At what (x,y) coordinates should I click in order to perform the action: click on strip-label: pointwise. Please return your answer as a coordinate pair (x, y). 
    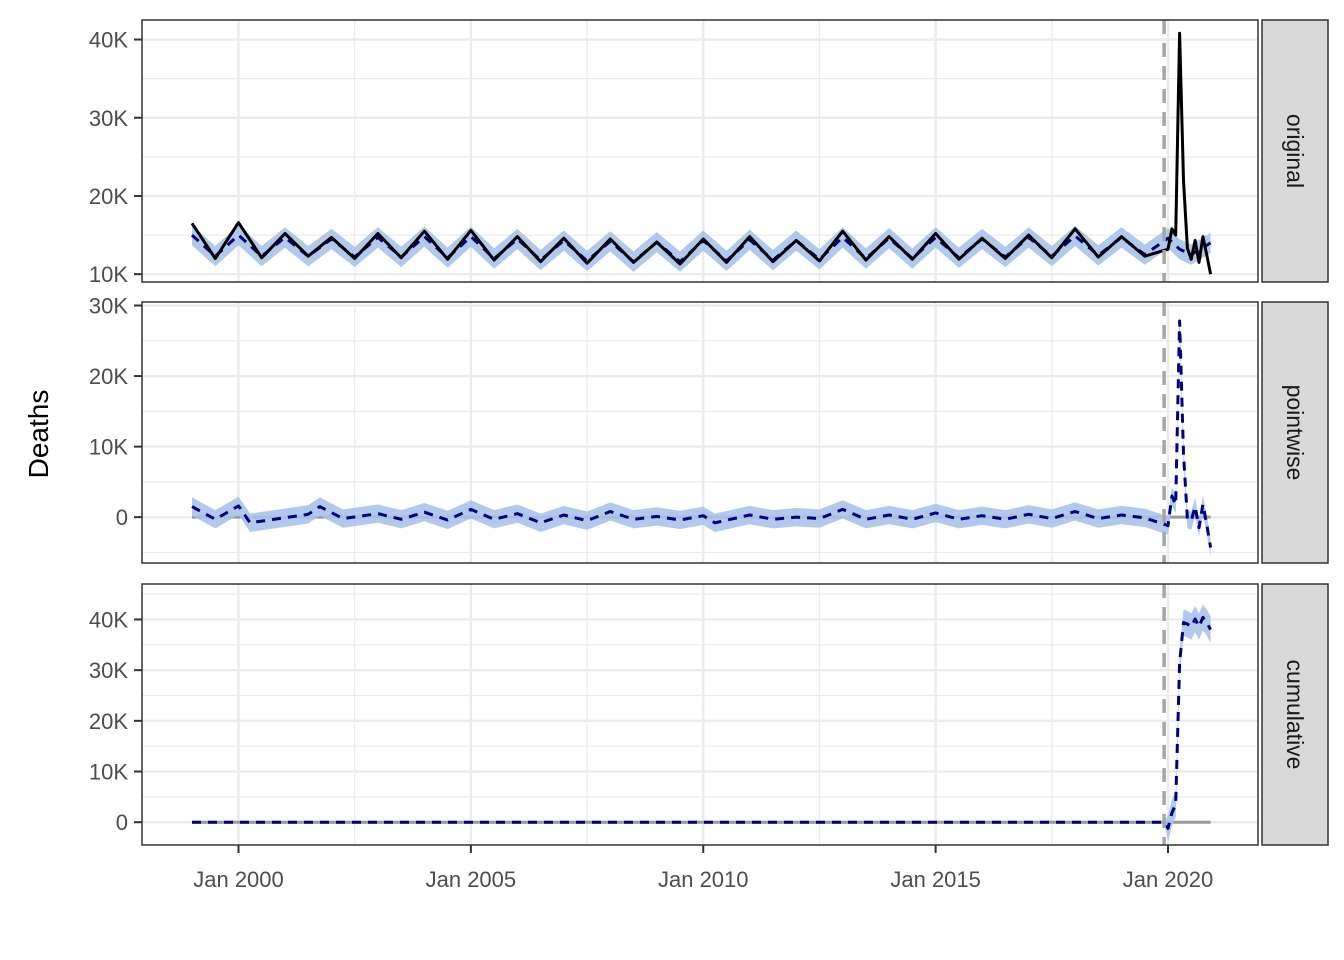
    Looking at the image, I should click on (1295, 433).